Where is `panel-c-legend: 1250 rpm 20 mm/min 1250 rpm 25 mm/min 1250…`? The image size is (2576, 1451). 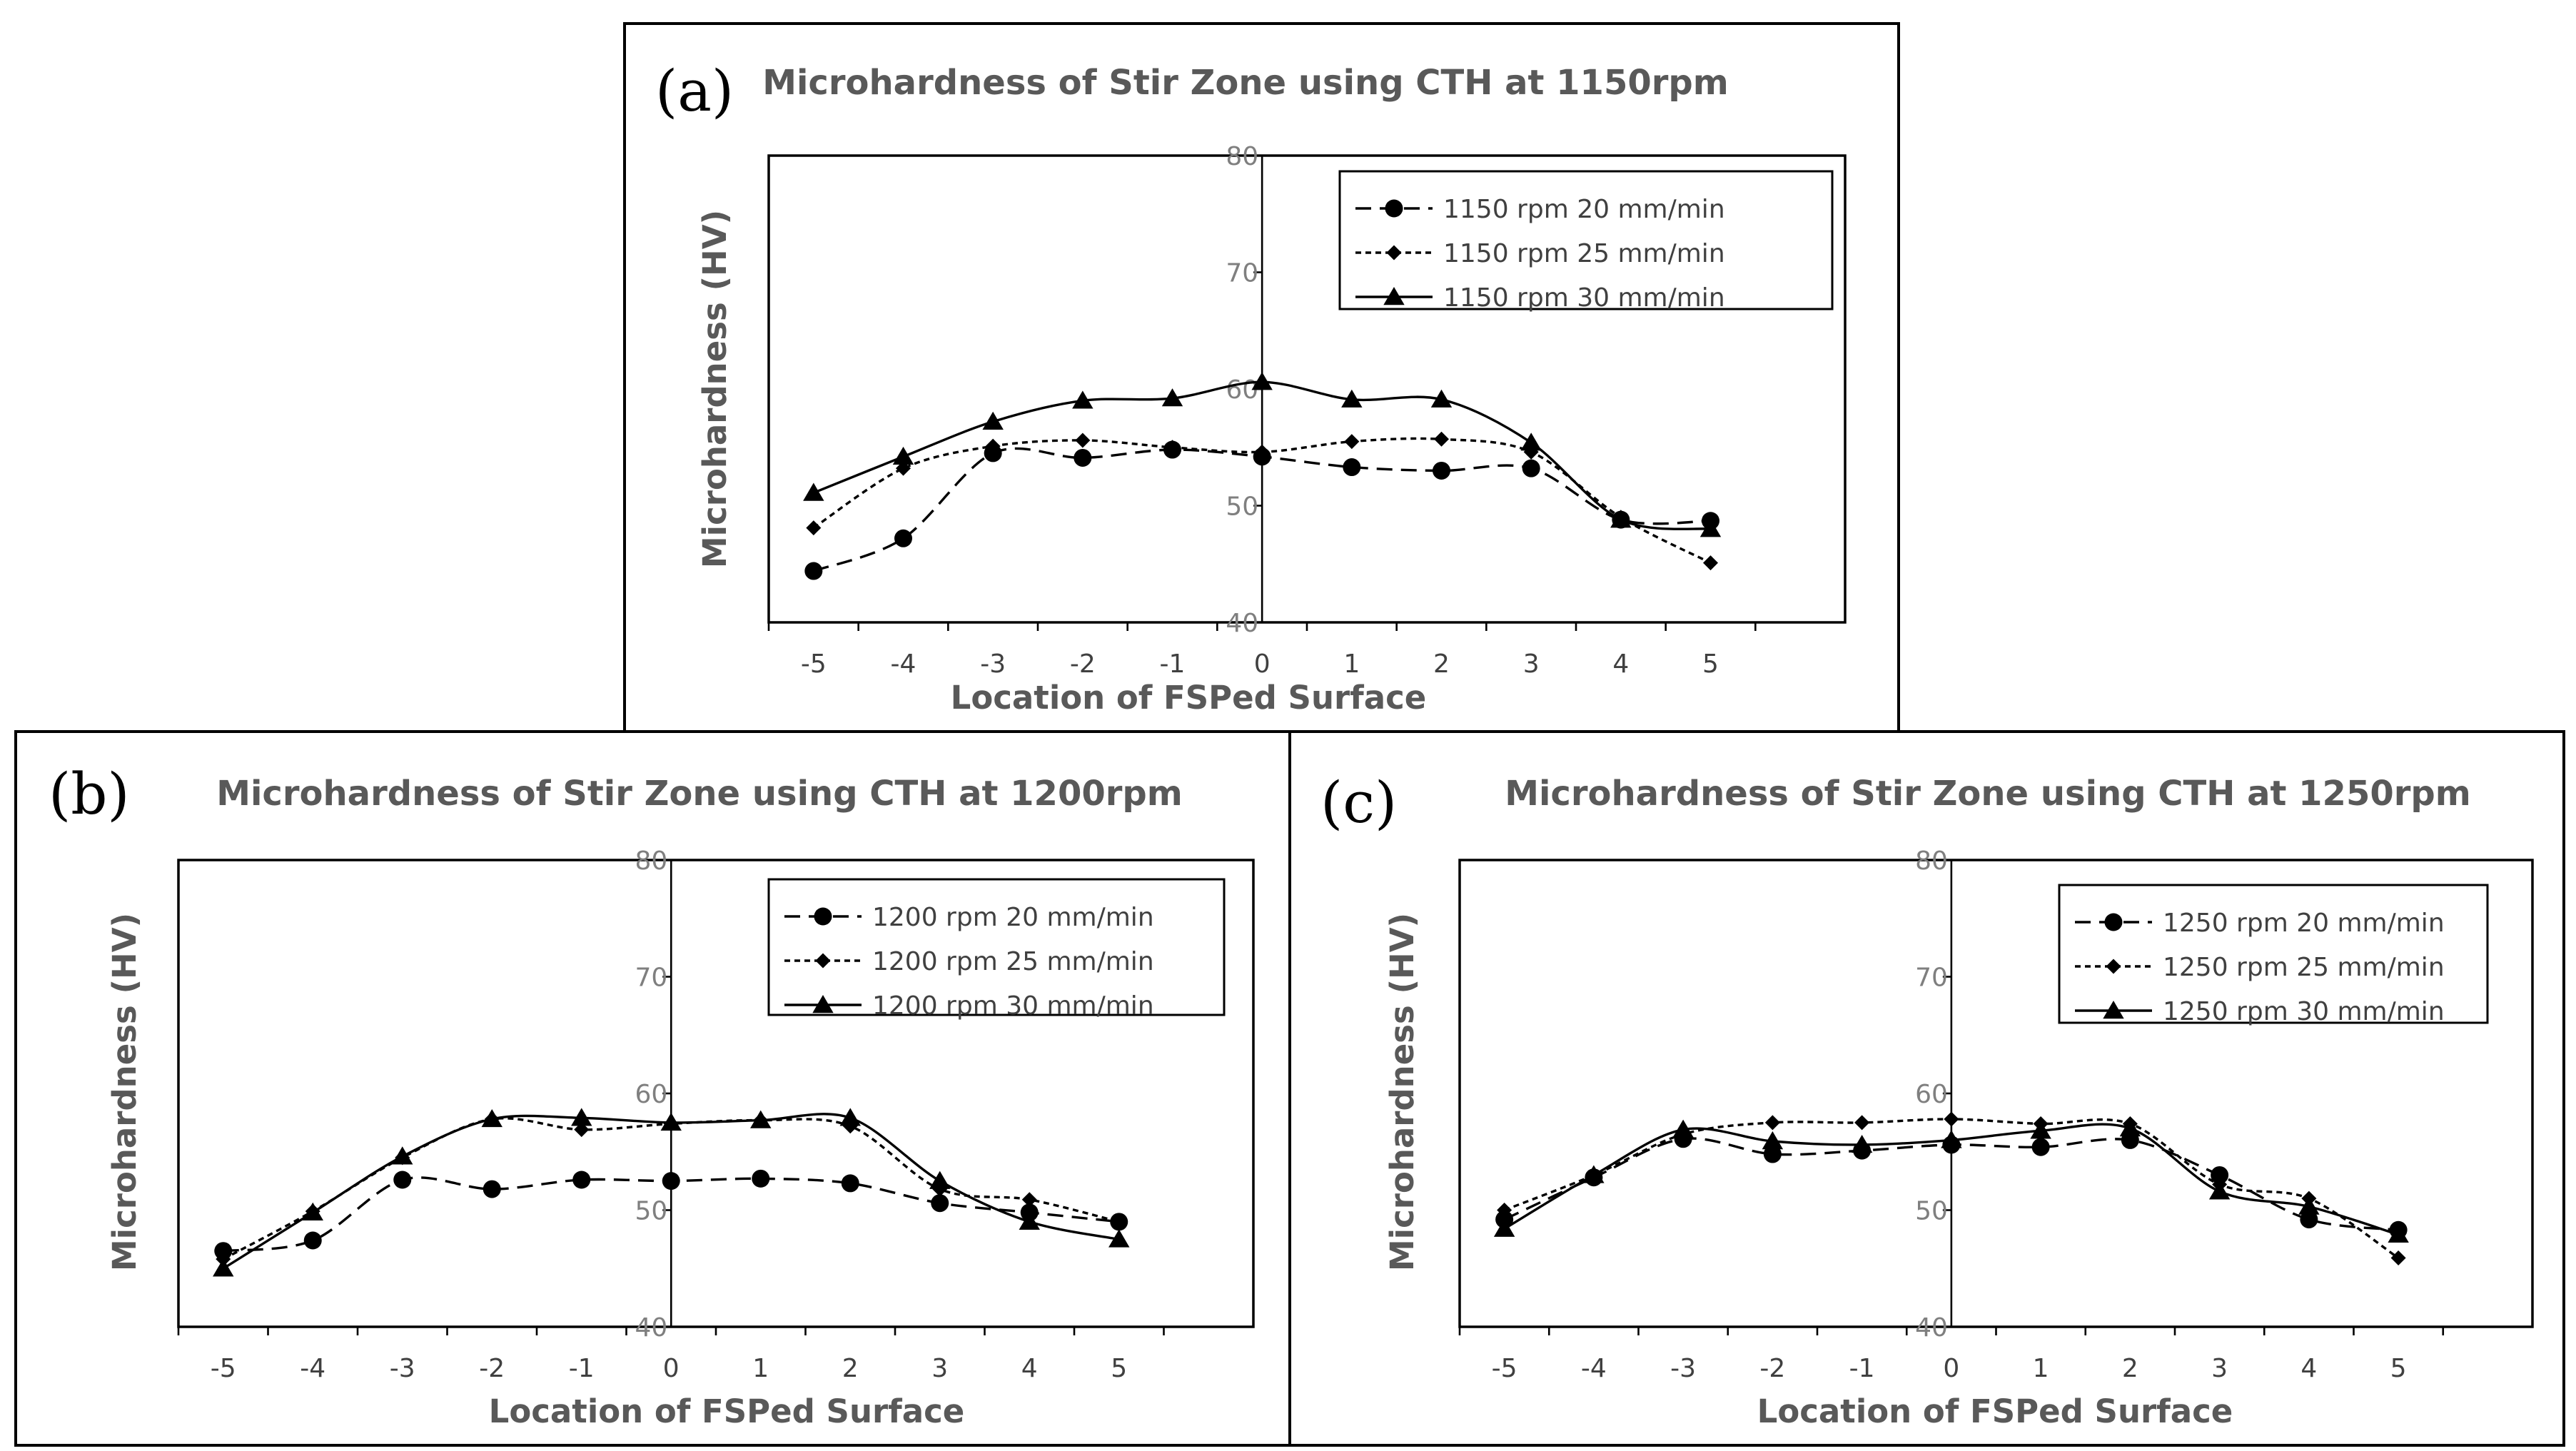
panel-c-legend: 1250 rpm 20 mm/min 1250 rpm 25 mm/min 1250… is located at coordinates (2273, 955).